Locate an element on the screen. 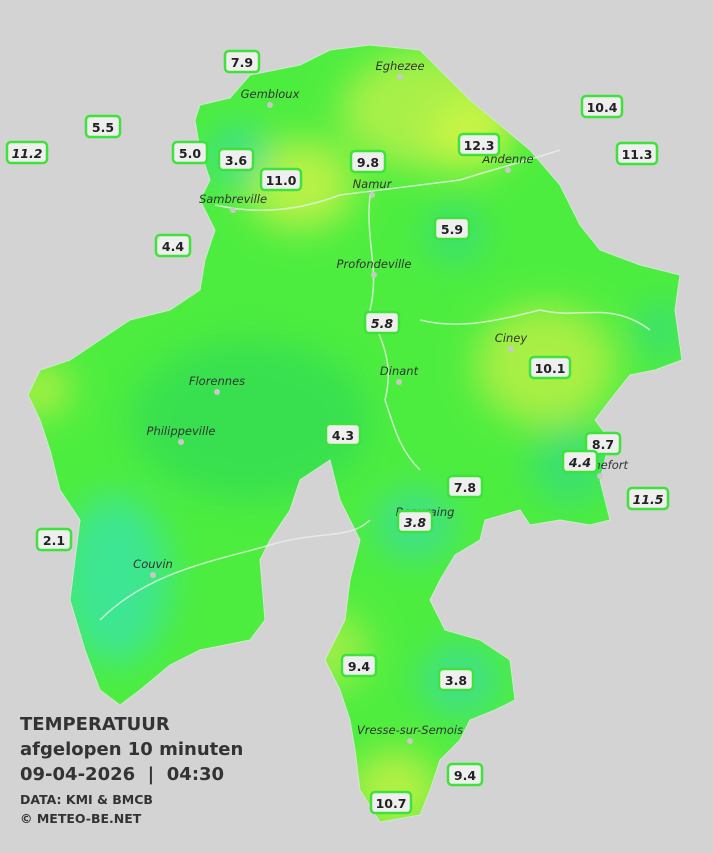 The height and width of the screenshot is (853, 713). station-value: 9.8 is located at coordinates (368, 162).